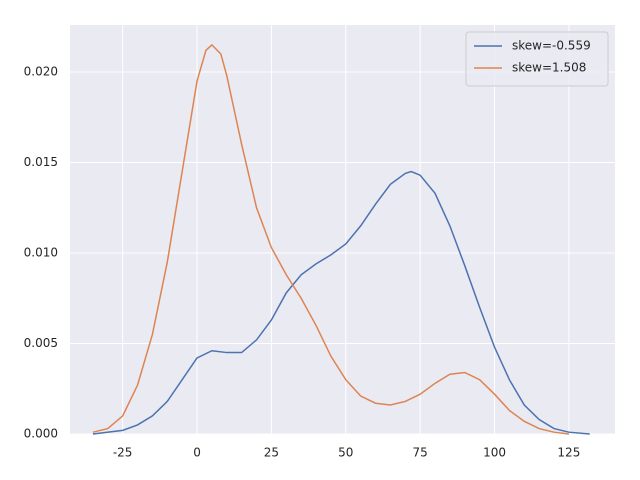 This screenshot has width=640, height=480. I want to click on legend-label: skew=-0.559, so click(551, 46).